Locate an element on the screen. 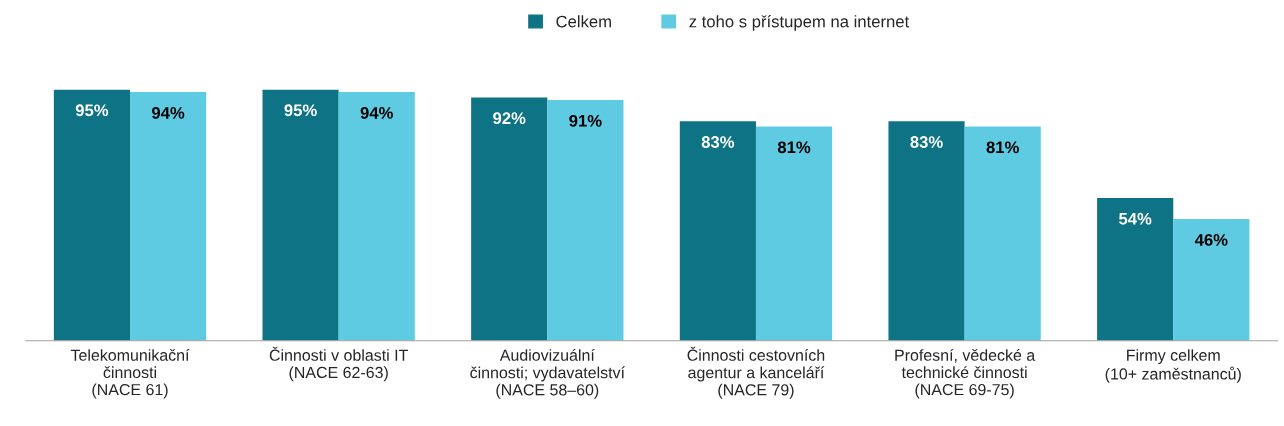 This screenshot has height=426, width=1284. data-label: 54% is located at coordinates (1135, 218).